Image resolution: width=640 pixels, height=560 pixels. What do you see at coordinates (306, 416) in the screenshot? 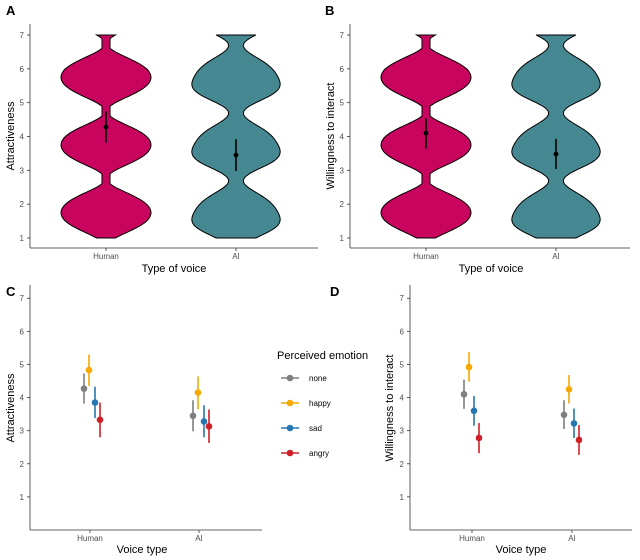
I see `legend-items: none happy sad angry` at bounding box center [306, 416].